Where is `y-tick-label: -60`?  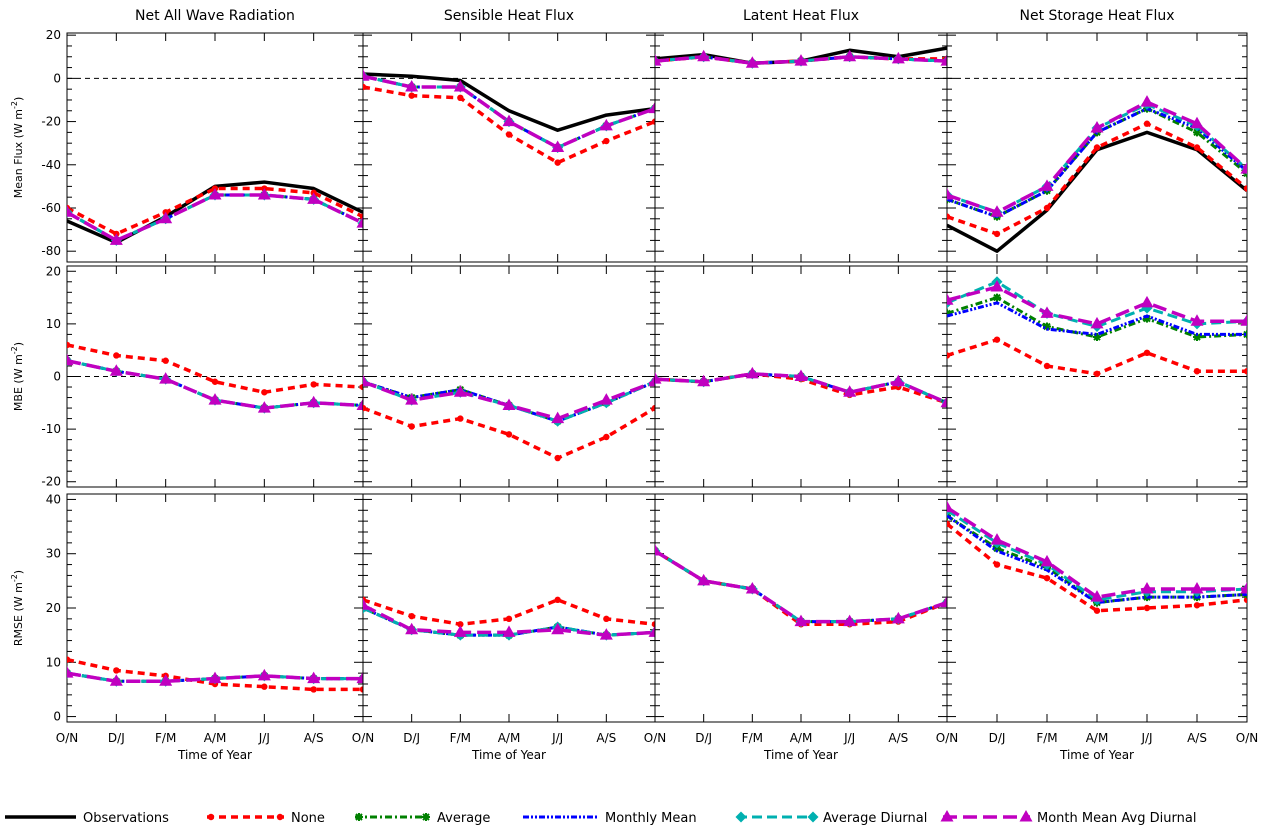
y-tick-label: -60 is located at coordinates (51, 208).